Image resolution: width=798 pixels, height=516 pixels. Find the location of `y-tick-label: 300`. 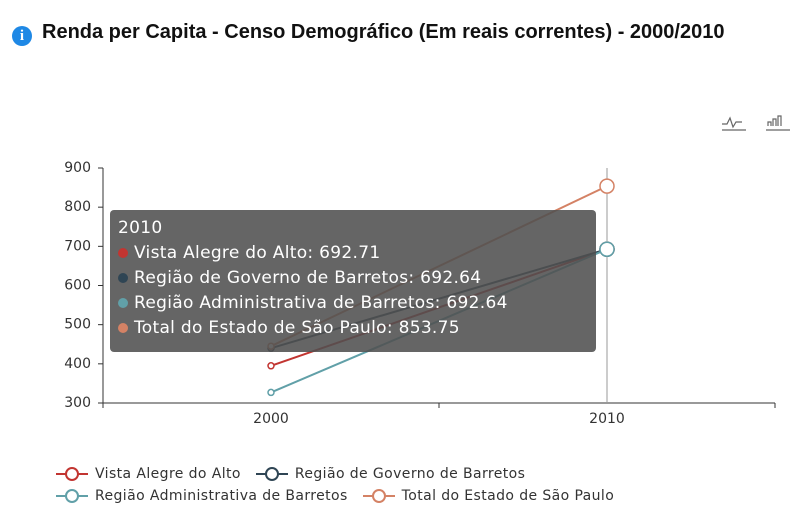

y-tick-label: 300 is located at coordinates (77, 403).